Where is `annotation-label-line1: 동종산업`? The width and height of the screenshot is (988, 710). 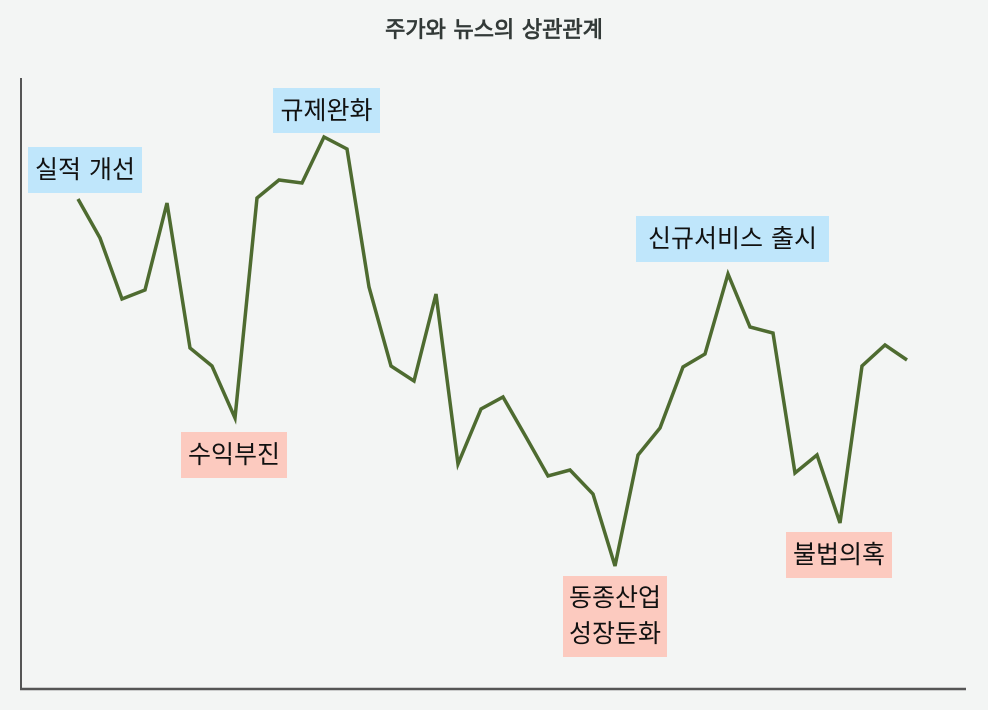 annotation-label-line1: 동종산업 is located at coordinates (614, 597).